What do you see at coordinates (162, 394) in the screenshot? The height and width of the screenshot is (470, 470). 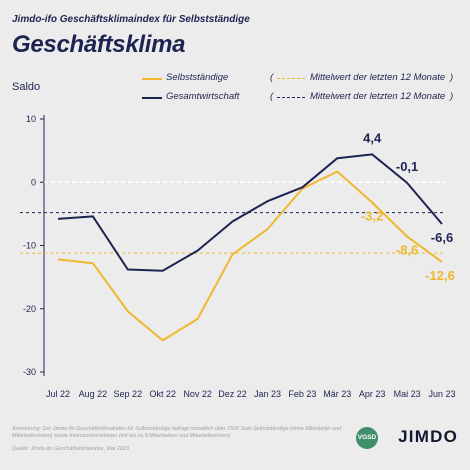 I see `x-tick-label: Okt 22` at bounding box center [162, 394].